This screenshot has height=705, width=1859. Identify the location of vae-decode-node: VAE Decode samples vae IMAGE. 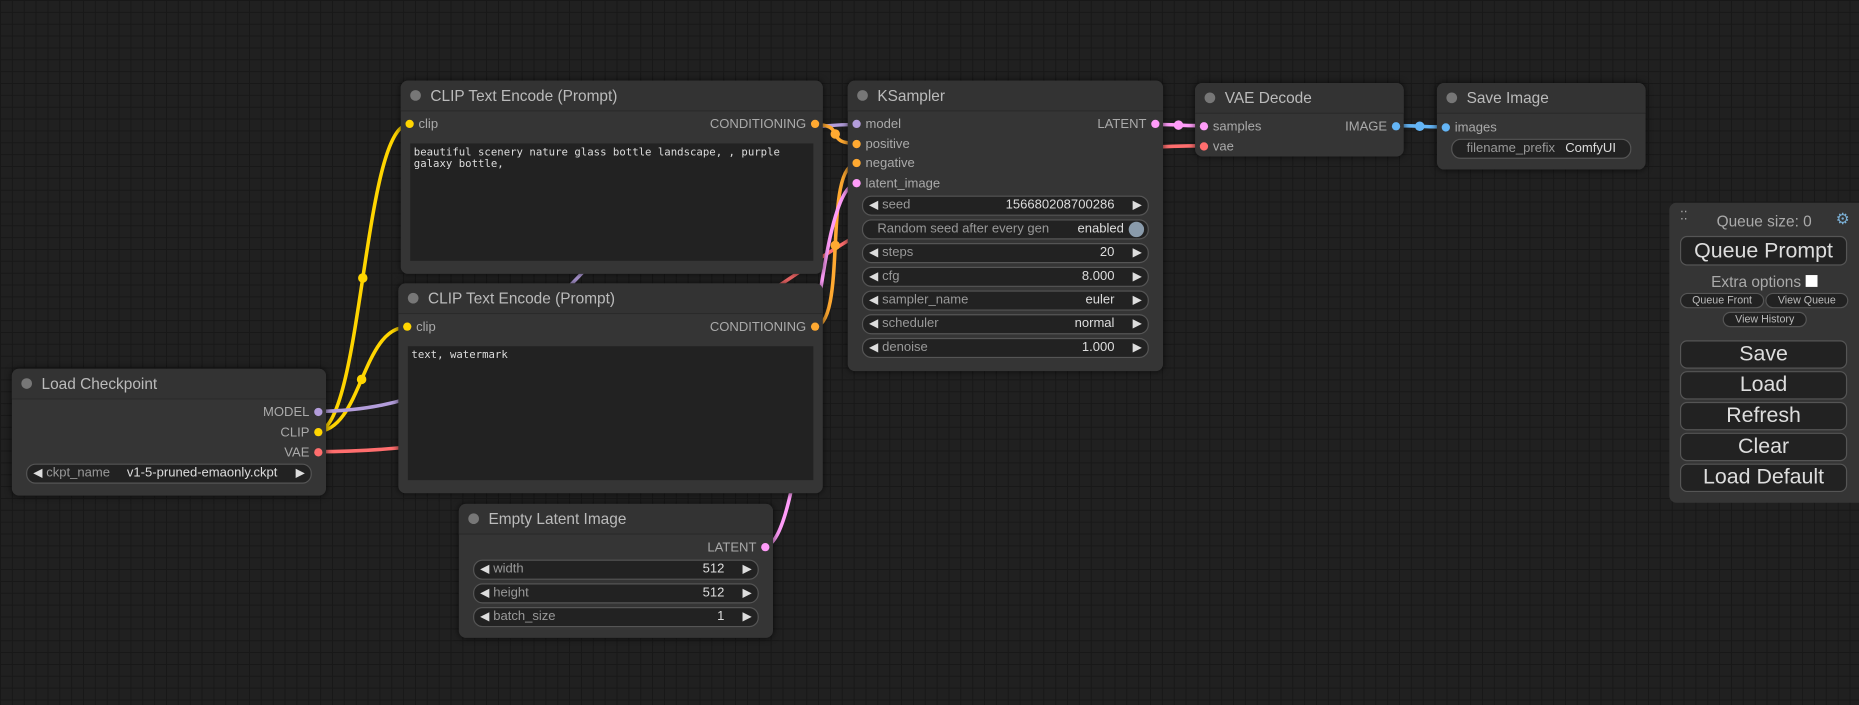
(1299, 119).